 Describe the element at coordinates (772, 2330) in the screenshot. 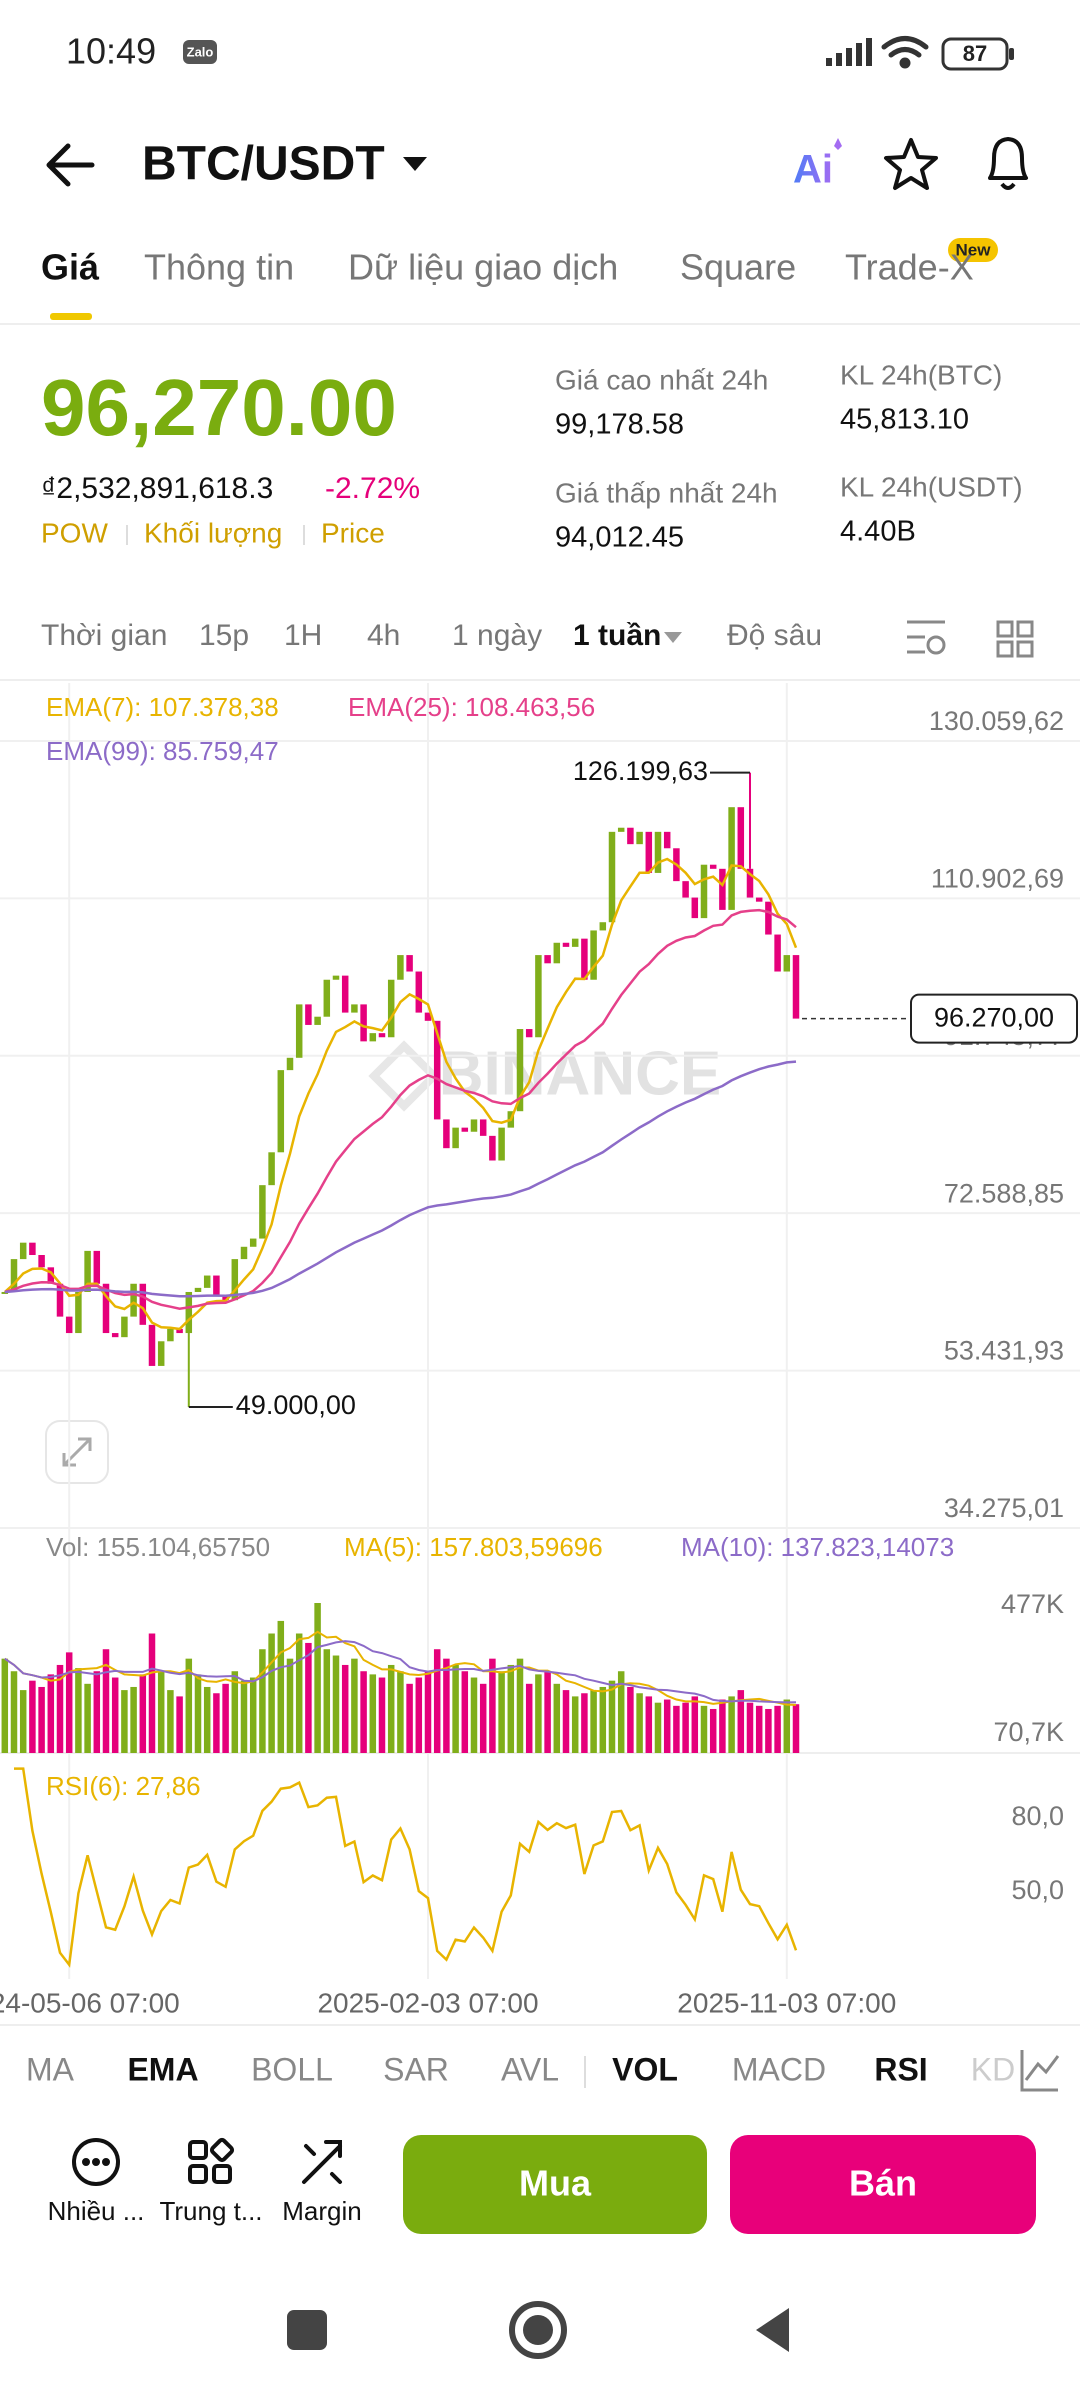

I see `nav-back` at that location.